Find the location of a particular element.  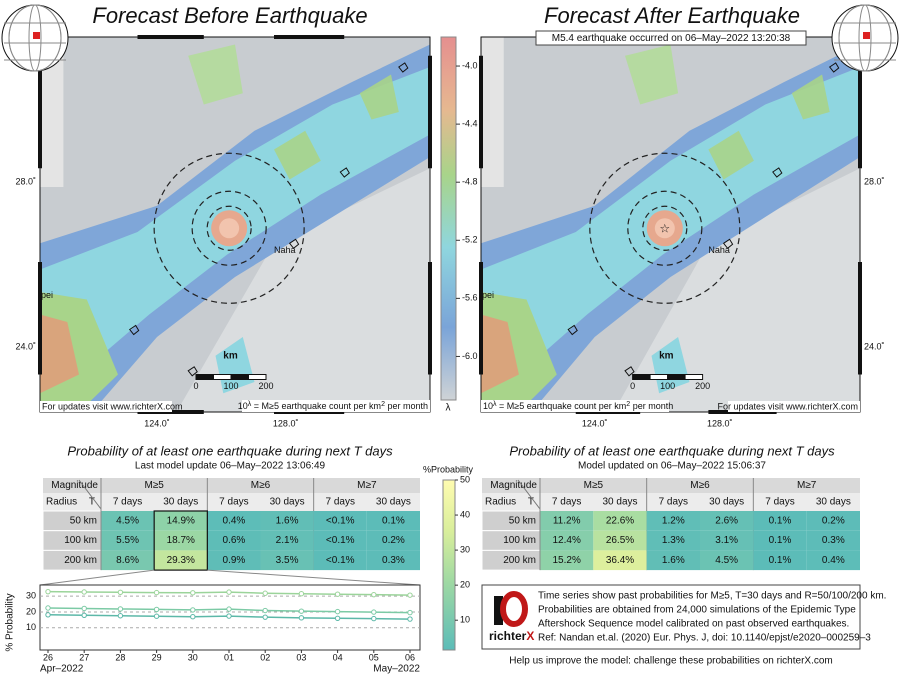

title: Forecast Before Earthquake is located at coordinates (229, 15).